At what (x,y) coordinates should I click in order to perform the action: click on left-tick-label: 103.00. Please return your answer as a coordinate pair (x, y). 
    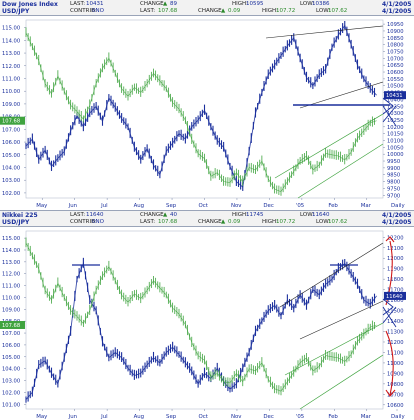
    Looking at the image, I should click on (11, 181).